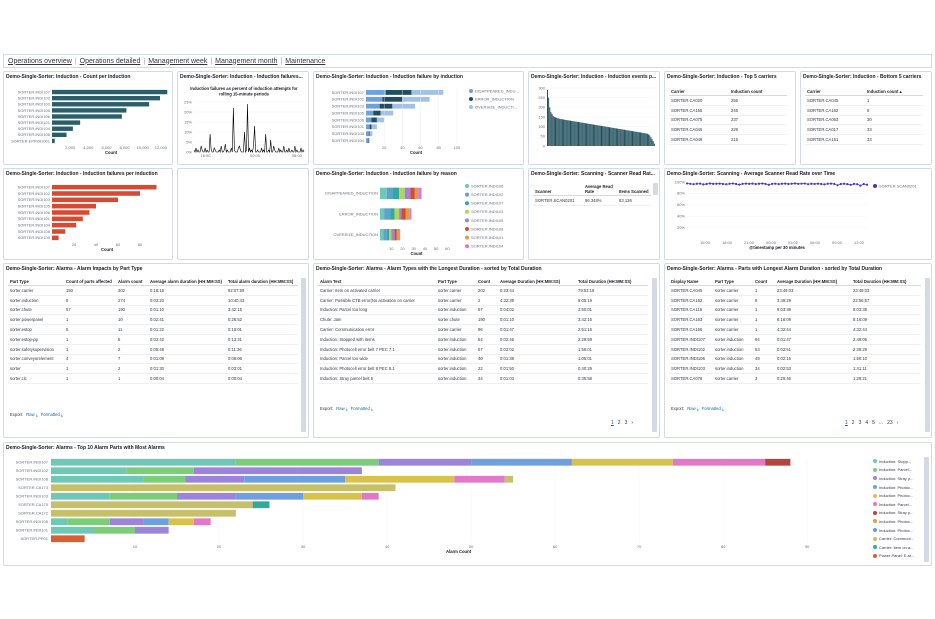  I want to click on column-header: Average alarm duration (HH:MM:SS), so click(187, 282).